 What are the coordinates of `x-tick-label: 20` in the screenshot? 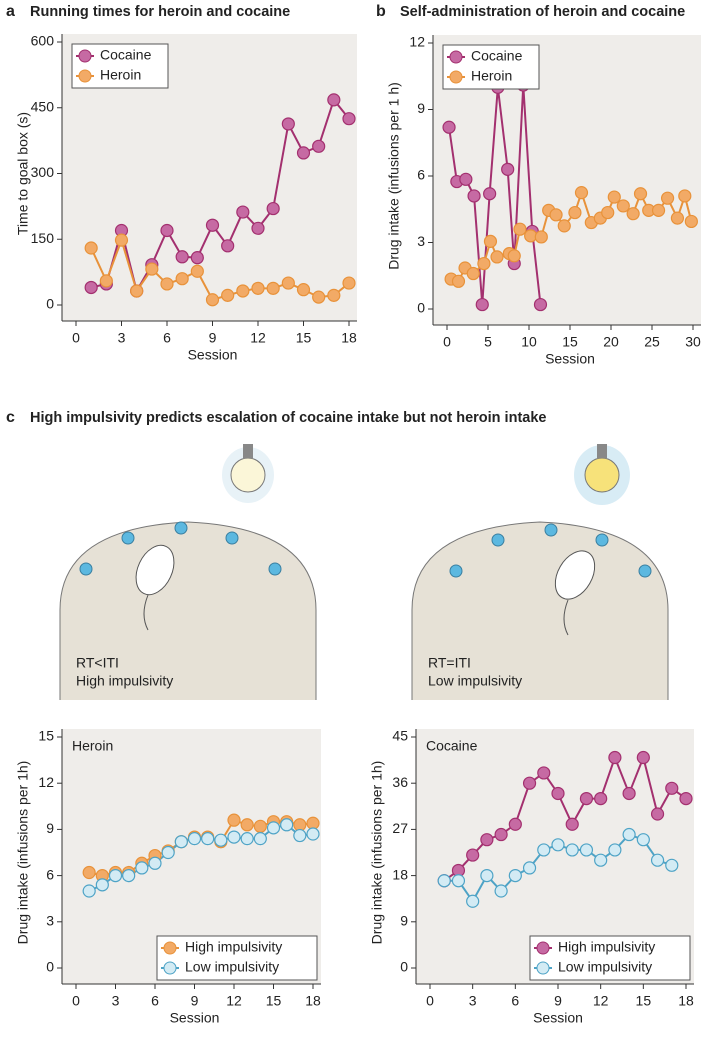 It's located at (611, 342).